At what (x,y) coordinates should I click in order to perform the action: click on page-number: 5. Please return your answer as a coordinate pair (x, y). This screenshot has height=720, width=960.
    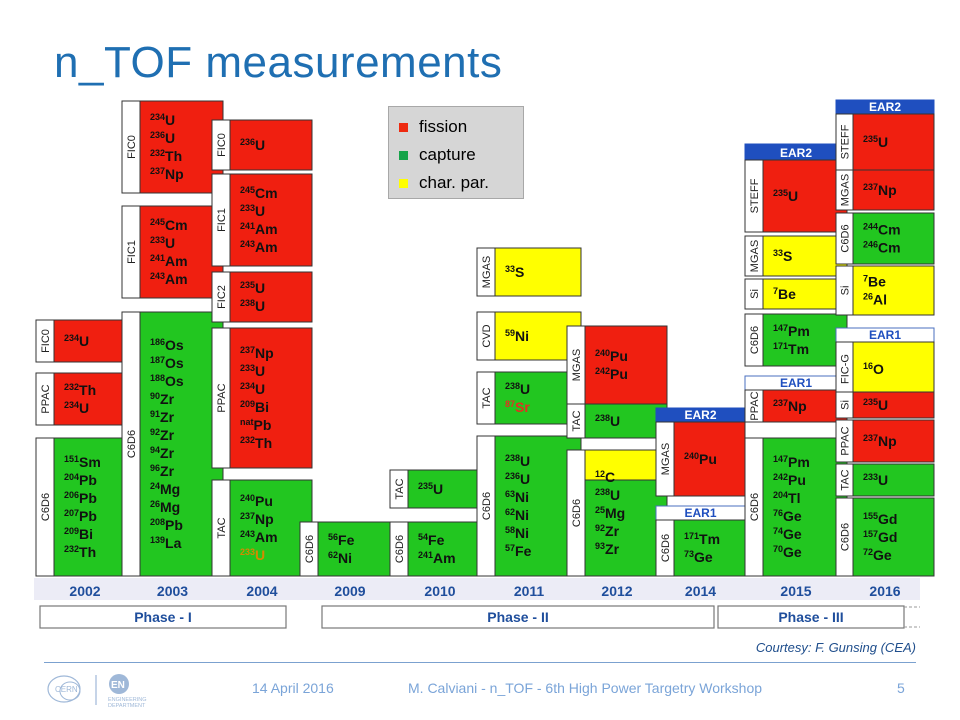
    Looking at the image, I should click on (901, 688).